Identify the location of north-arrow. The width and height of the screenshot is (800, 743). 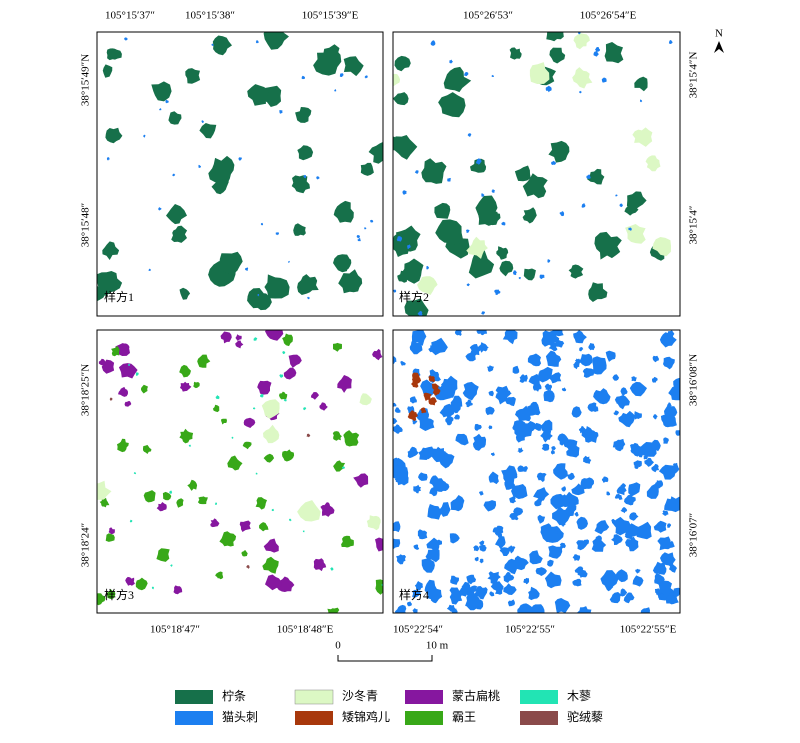
(719, 47).